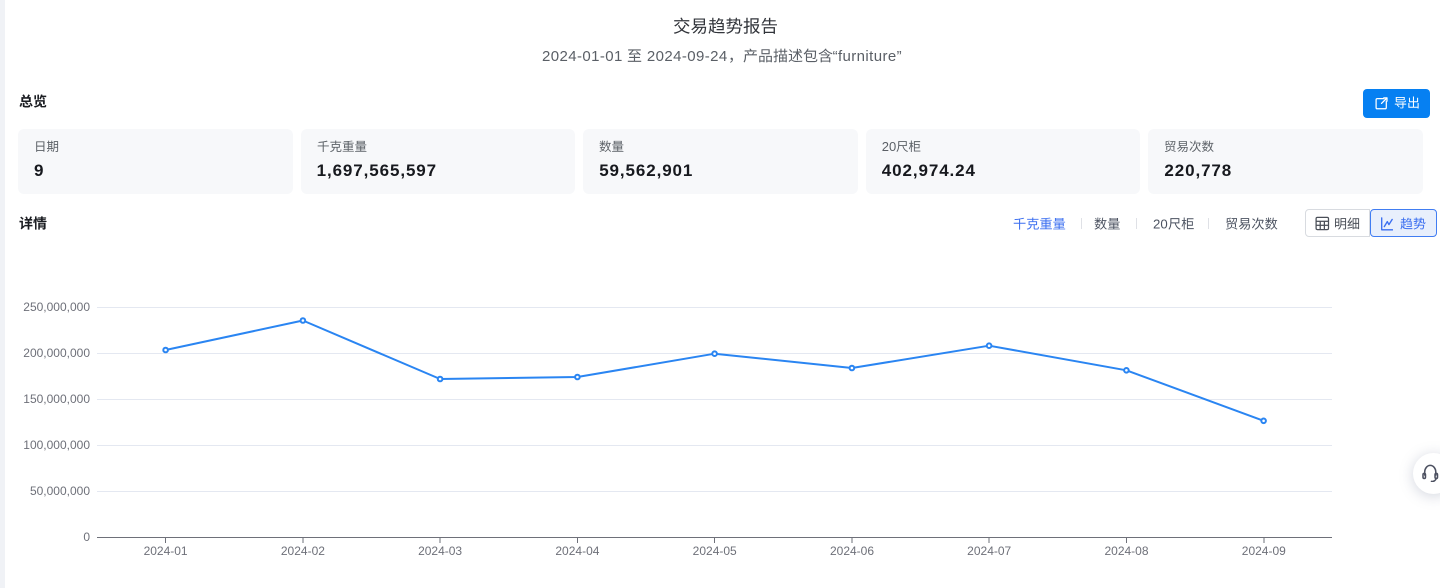  Describe the element at coordinates (56, 399) in the screenshot. I see `svg-text: 150,000,000` at that location.